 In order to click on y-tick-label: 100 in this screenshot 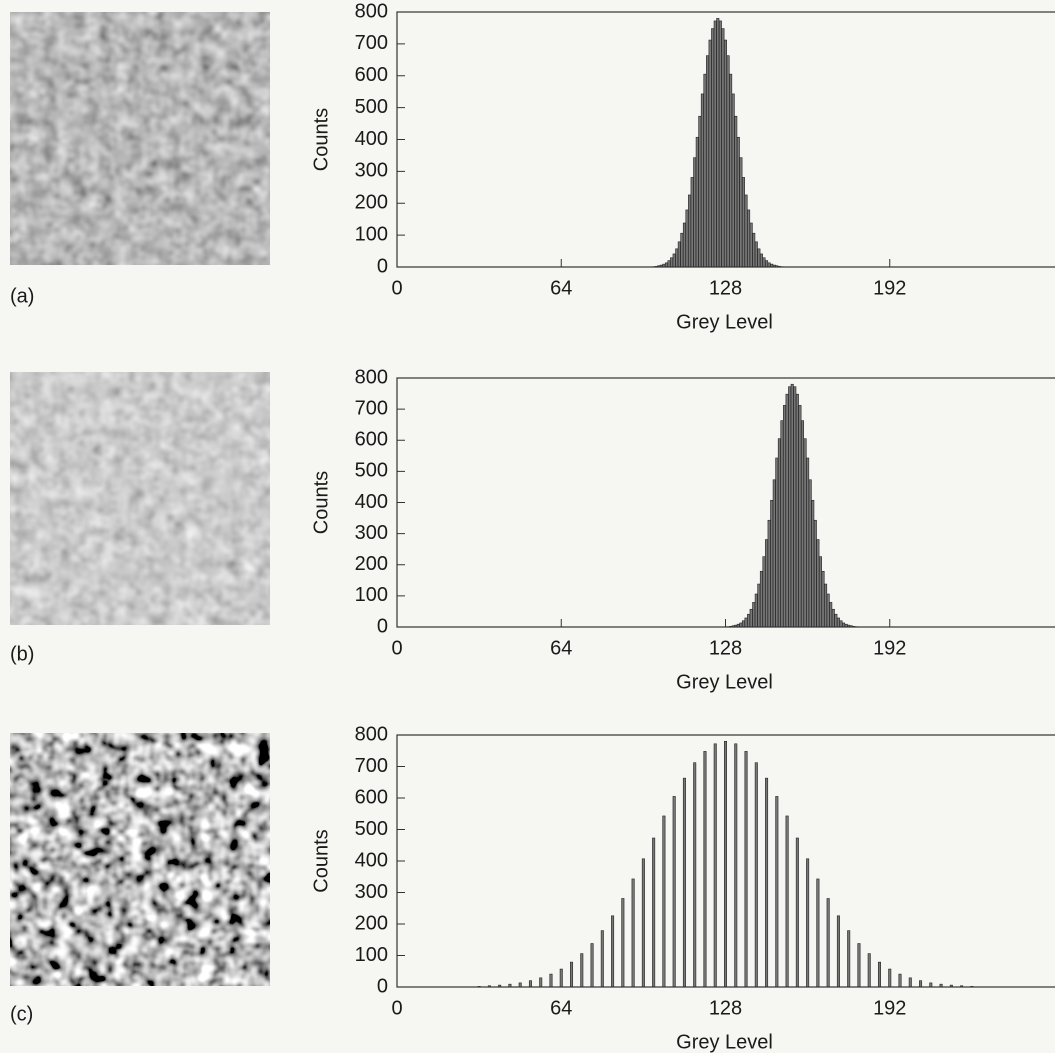, I will do `click(371, 595)`.